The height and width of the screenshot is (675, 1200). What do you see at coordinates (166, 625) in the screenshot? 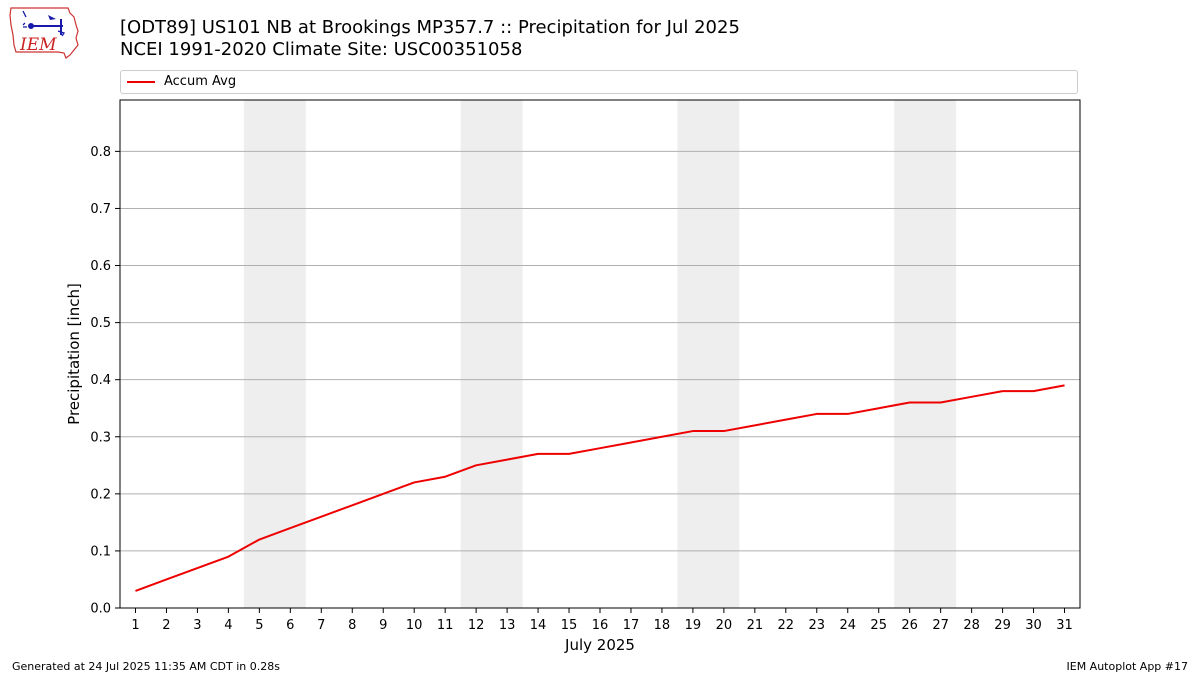
I see `x-tick-label: 2` at bounding box center [166, 625].